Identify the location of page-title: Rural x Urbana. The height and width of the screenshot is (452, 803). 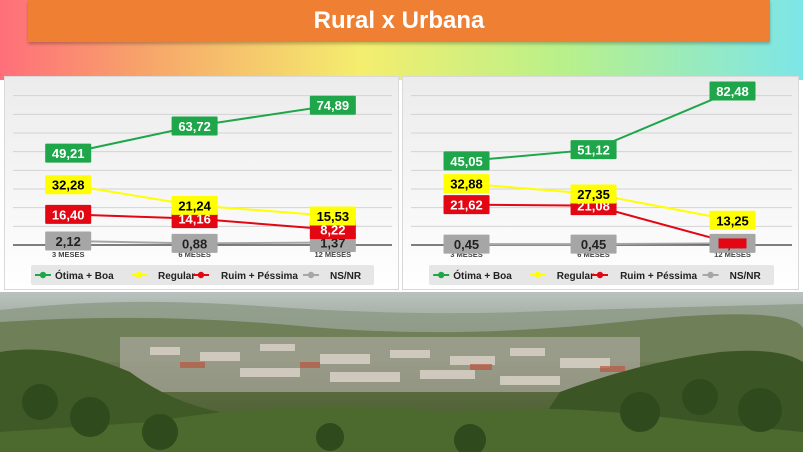
(399, 20).